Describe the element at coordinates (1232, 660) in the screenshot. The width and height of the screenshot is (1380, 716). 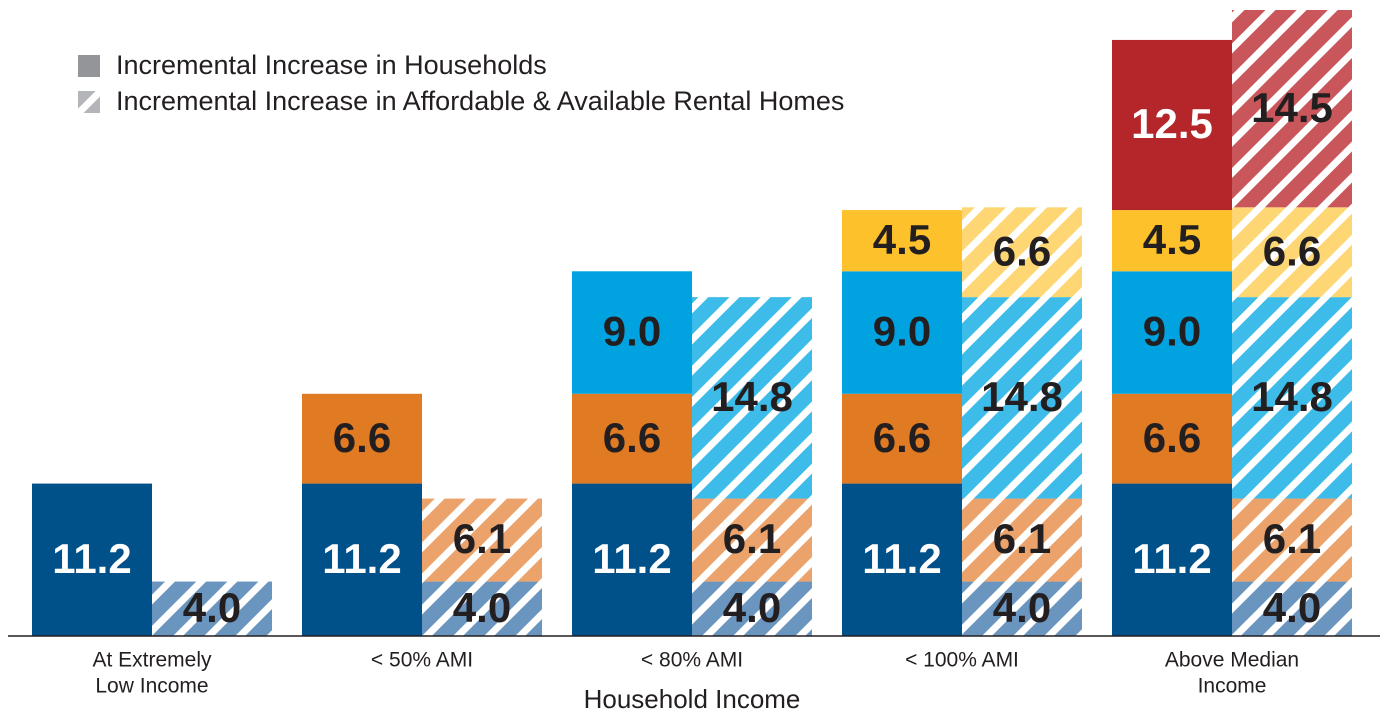
I see `x-tick-label: Above Median` at that location.